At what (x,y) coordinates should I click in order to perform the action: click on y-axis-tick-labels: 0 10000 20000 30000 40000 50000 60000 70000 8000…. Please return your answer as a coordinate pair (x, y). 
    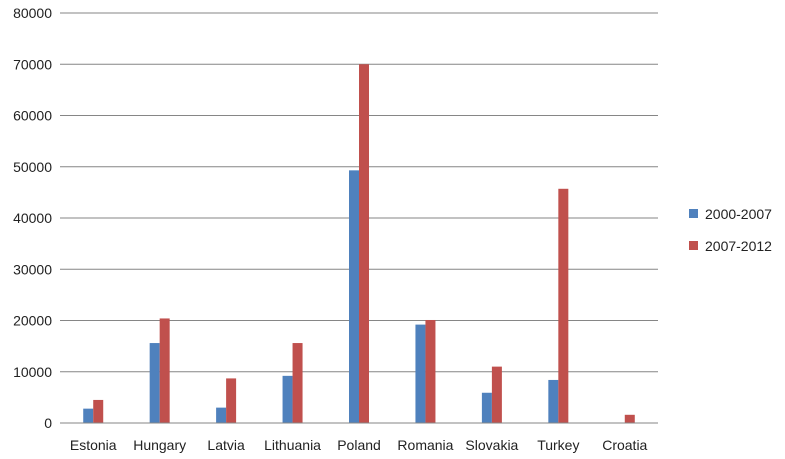
    Looking at the image, I should click on (32, 218).